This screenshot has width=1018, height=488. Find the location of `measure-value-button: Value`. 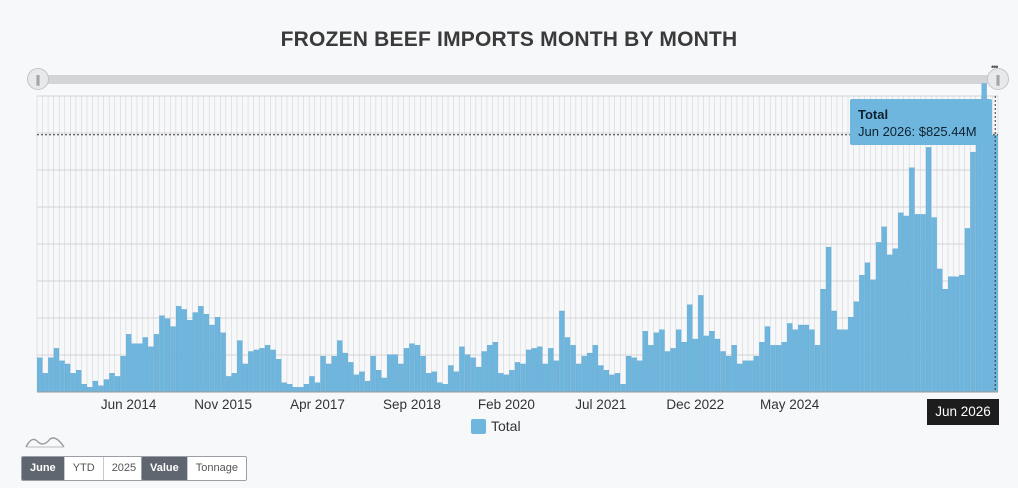

measure-value-button: Value is located at coordinates (165, 468).